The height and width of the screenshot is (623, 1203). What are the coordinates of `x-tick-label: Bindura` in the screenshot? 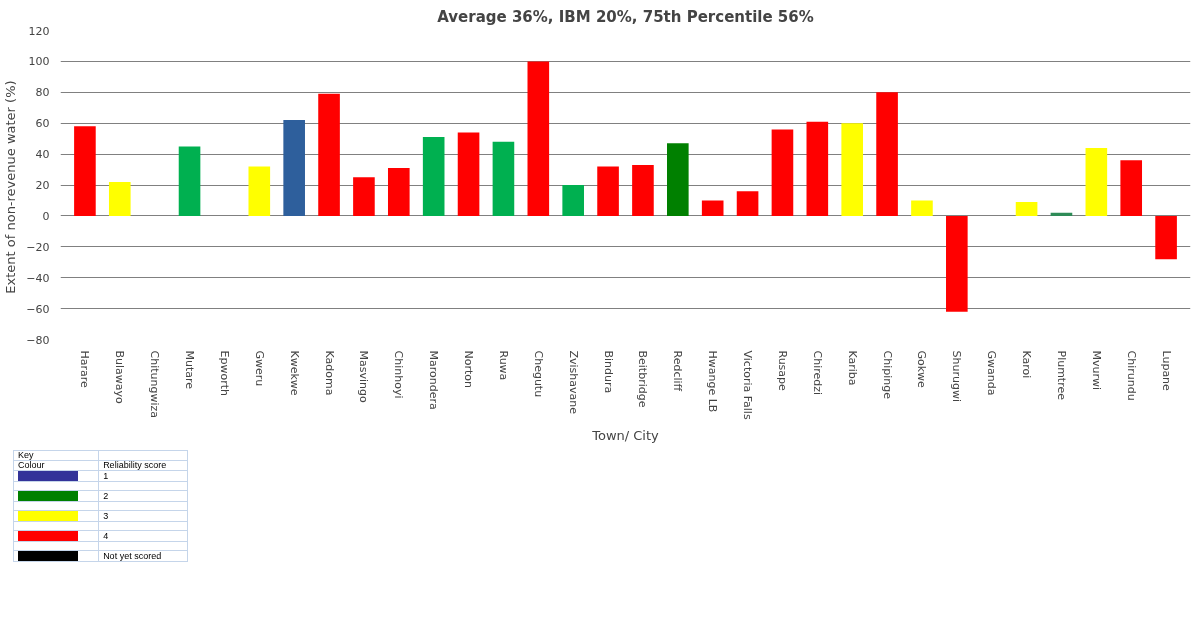 It's located at (608, 372).